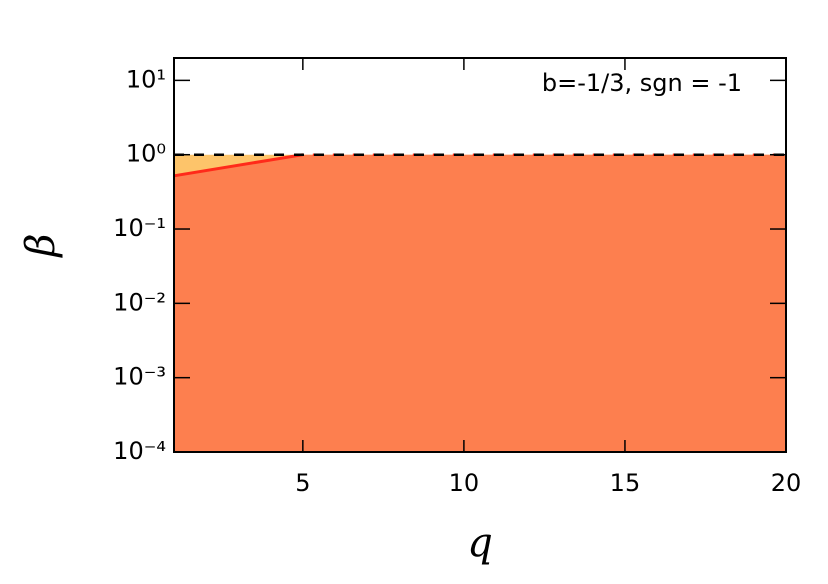 The height and width of the screenshot is (584, 828). Describe the element at coordinates (464, 483) in the screenshot. I see `x-tick-label: 10` at that location.